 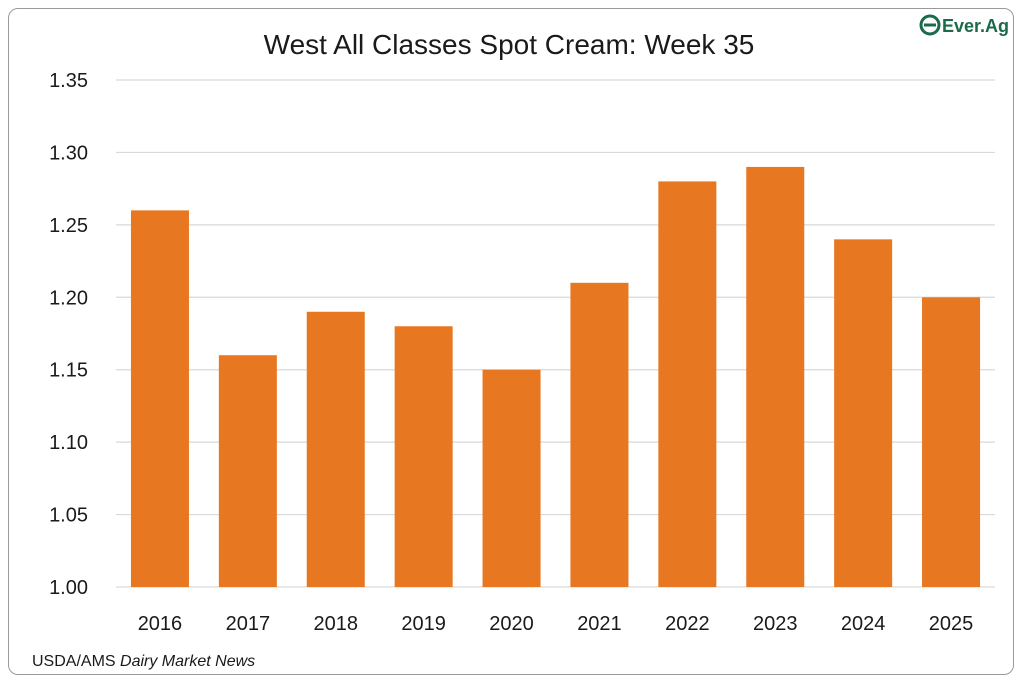 What do you see at coordinates (687, 624) in the screenshot?
I see `x-tick-label: 2022` at bounding box center [687, 624].